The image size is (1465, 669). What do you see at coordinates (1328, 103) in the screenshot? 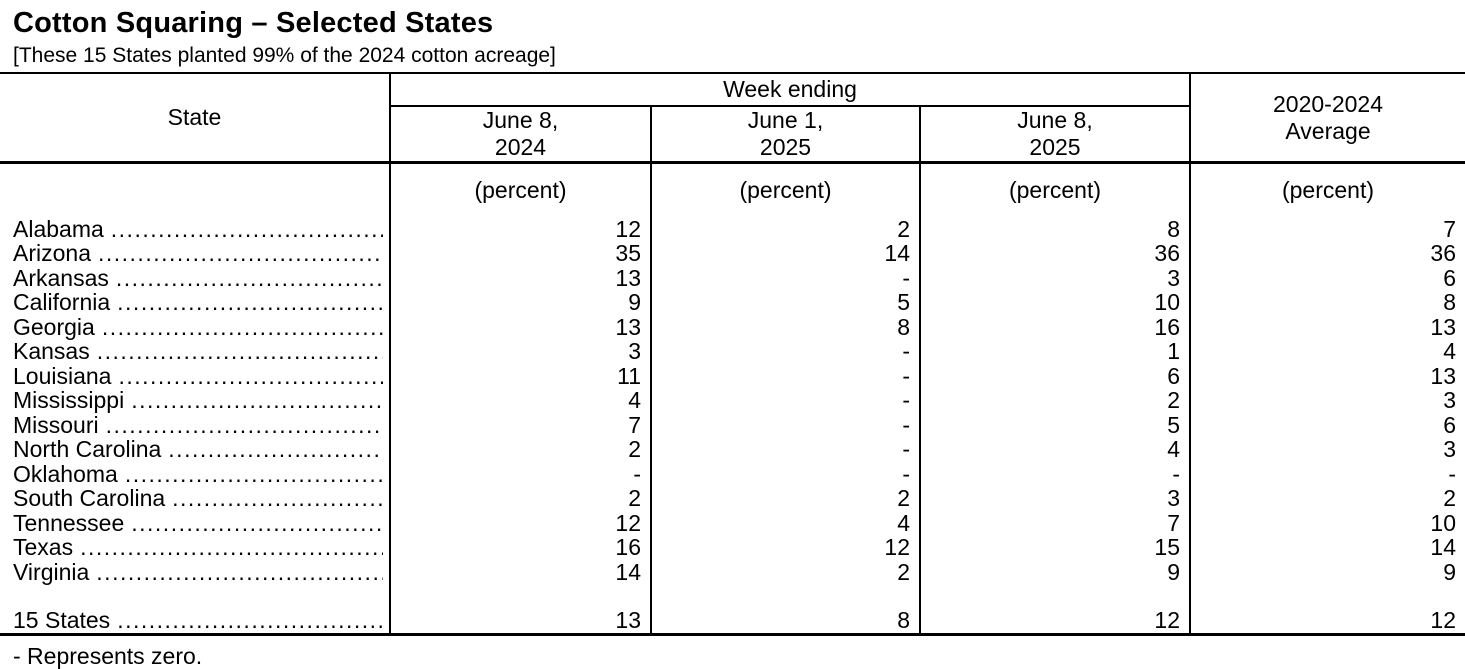
I see `average-header-line1: 2020-2024` at bounding box center [1328, 103].